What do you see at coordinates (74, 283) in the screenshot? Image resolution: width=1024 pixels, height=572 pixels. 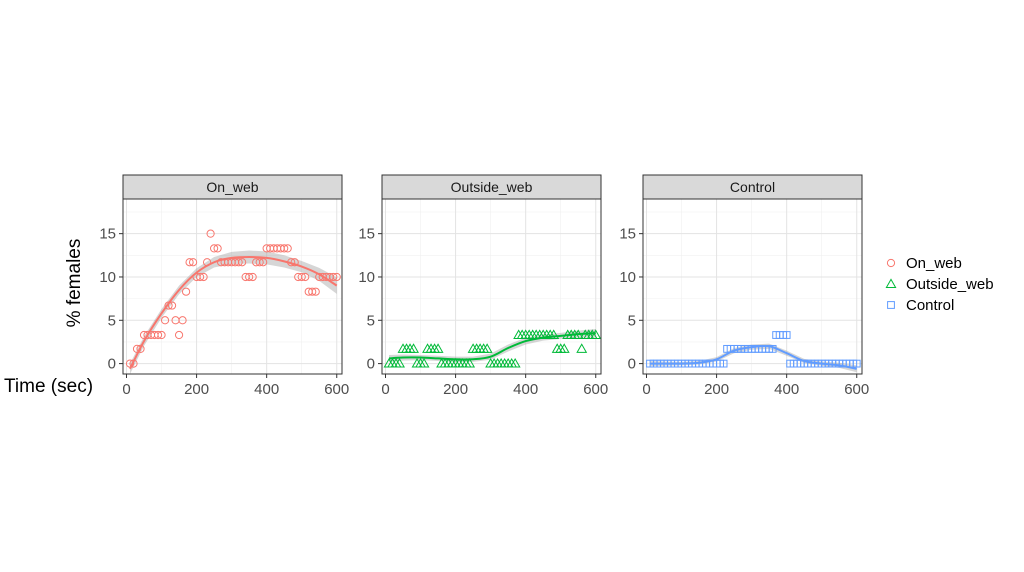 I see `y-axis-title: % females` at bounding box center [74, 283].